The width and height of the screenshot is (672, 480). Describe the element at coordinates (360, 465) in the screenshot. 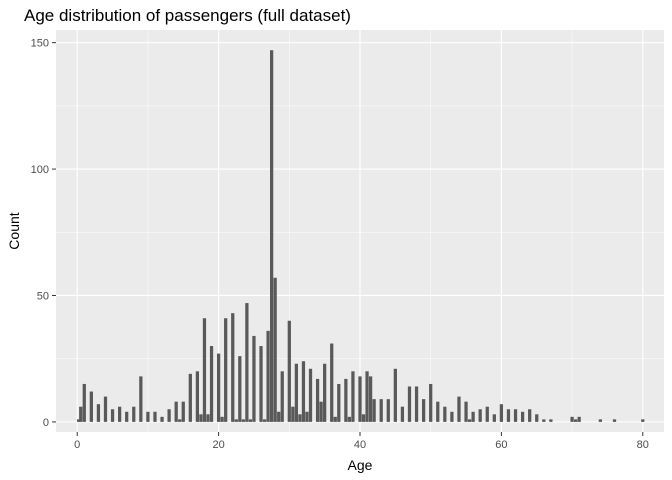

I see `x-axis-title: Age` at that location.